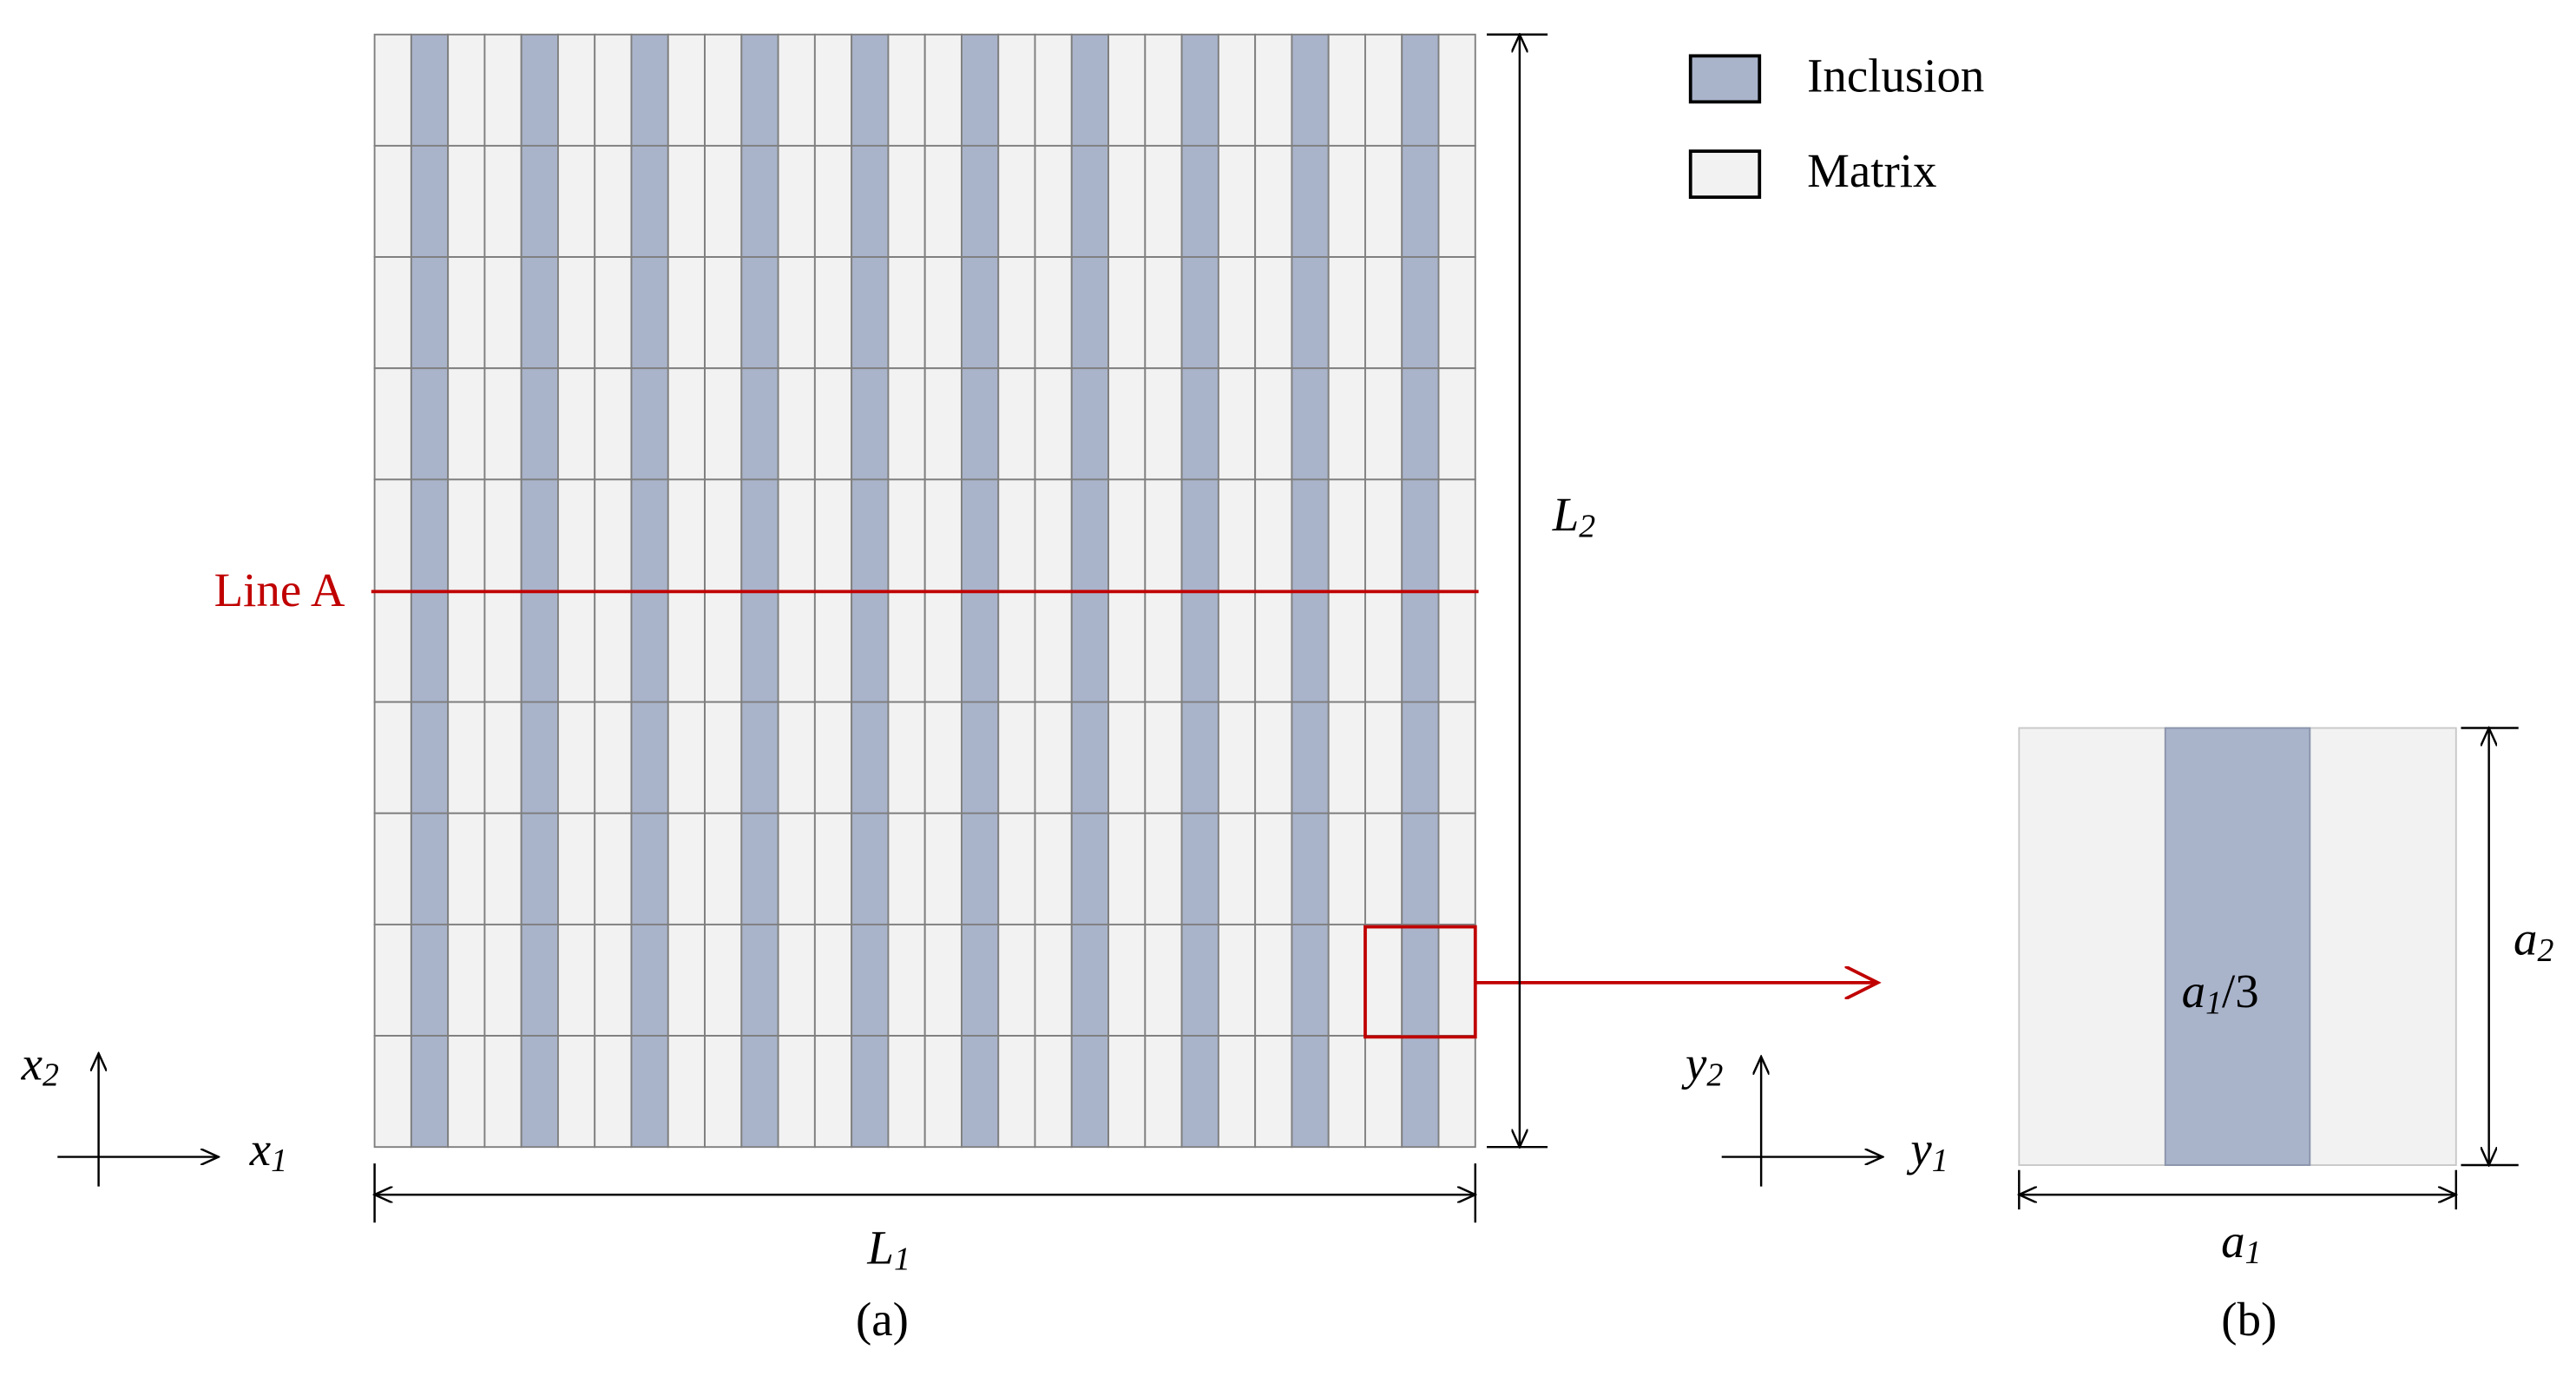  What do you see at coordinates (1725, 79) in the screenshot?
I see `legend-swatch-inclusion` at bounding box center [1725, 79].